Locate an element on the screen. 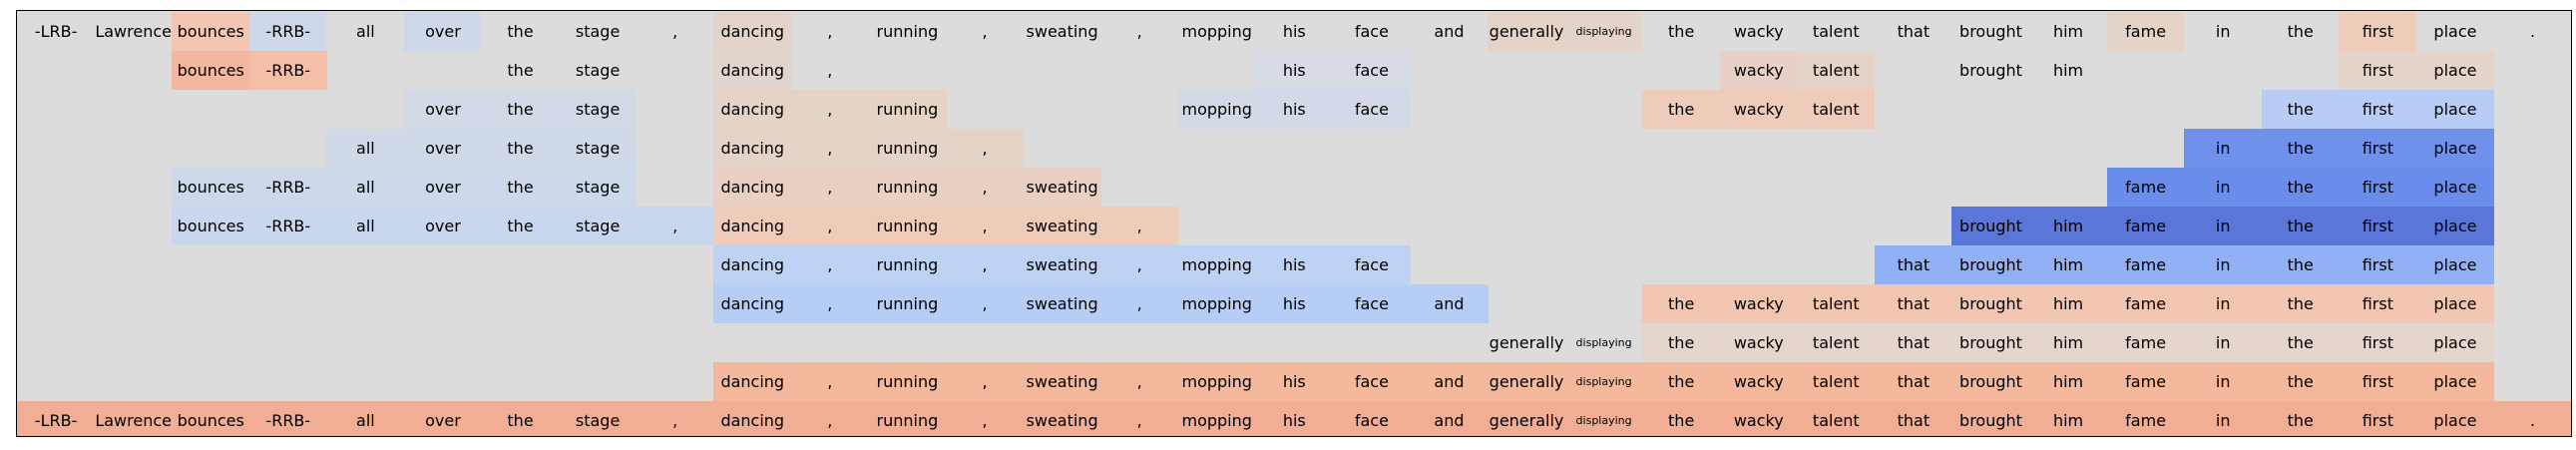 Image resolution: width=2576 pixels, height=450 pixels. token-cell: fame is located at coordinates (2145, 381).